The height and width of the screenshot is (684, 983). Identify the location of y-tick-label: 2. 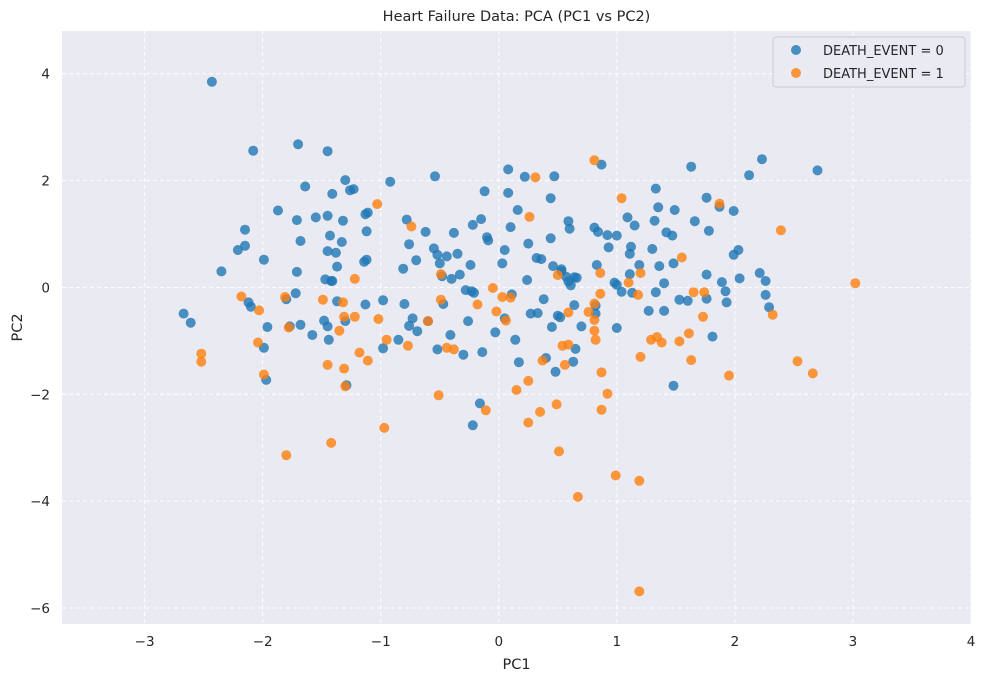
(45, 182).